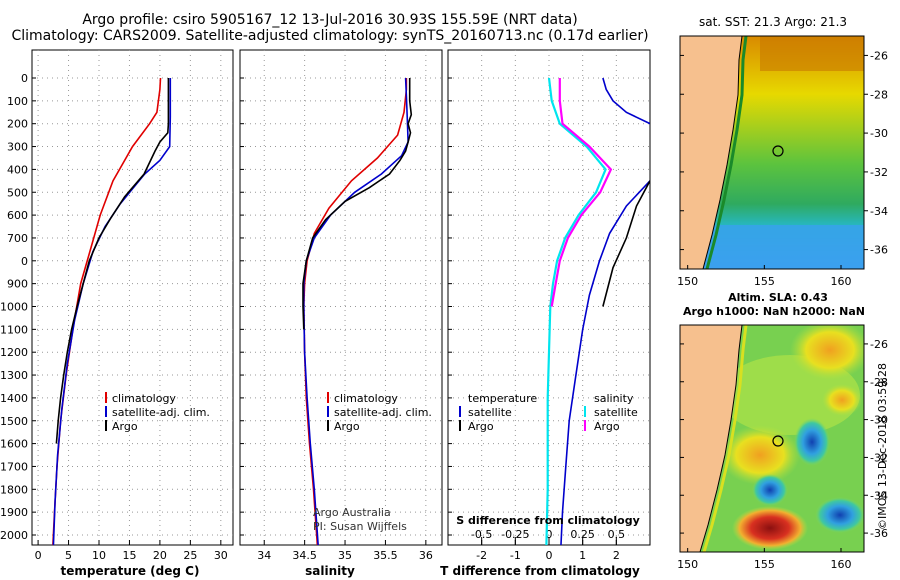 The height and width of the screenshot is (580, 900). I want to click on x-tick-label: -1, so click(515, 555).